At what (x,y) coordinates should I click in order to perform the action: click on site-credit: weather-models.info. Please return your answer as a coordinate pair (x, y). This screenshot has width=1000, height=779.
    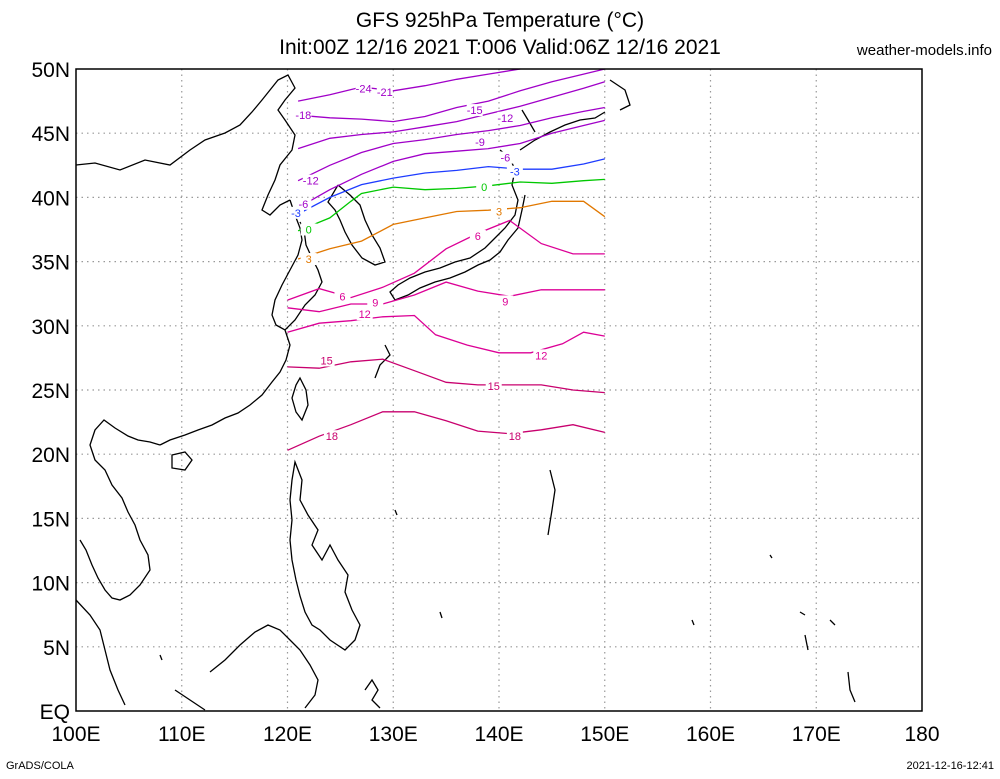
    Looking at the image, I should click on (924, 50).